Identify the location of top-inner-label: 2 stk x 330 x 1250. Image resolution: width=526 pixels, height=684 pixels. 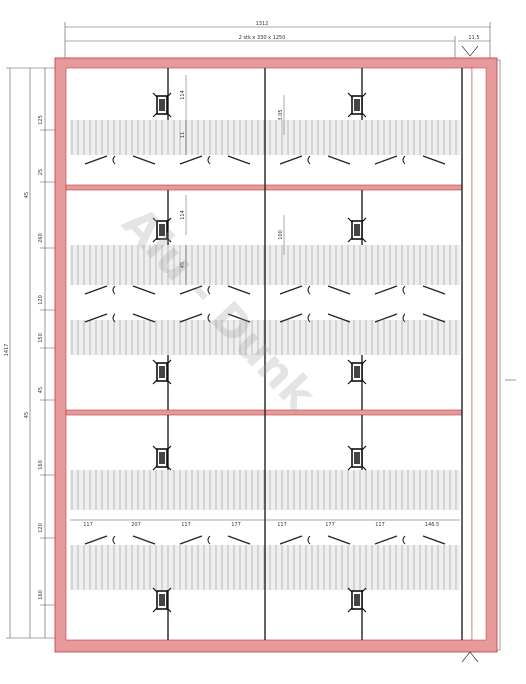
(262, 38).